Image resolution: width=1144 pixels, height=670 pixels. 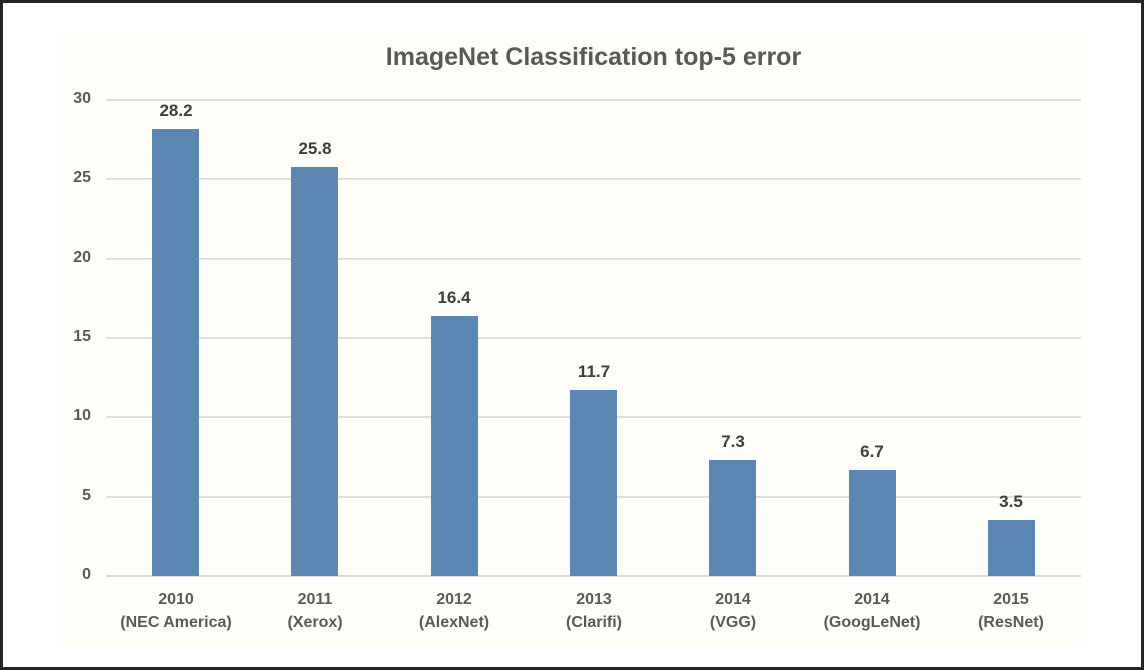 What do you see at coordinates (86, 574) in the screenshot?
I see `y-tick-label: 0` at bounding box center [86, 574].